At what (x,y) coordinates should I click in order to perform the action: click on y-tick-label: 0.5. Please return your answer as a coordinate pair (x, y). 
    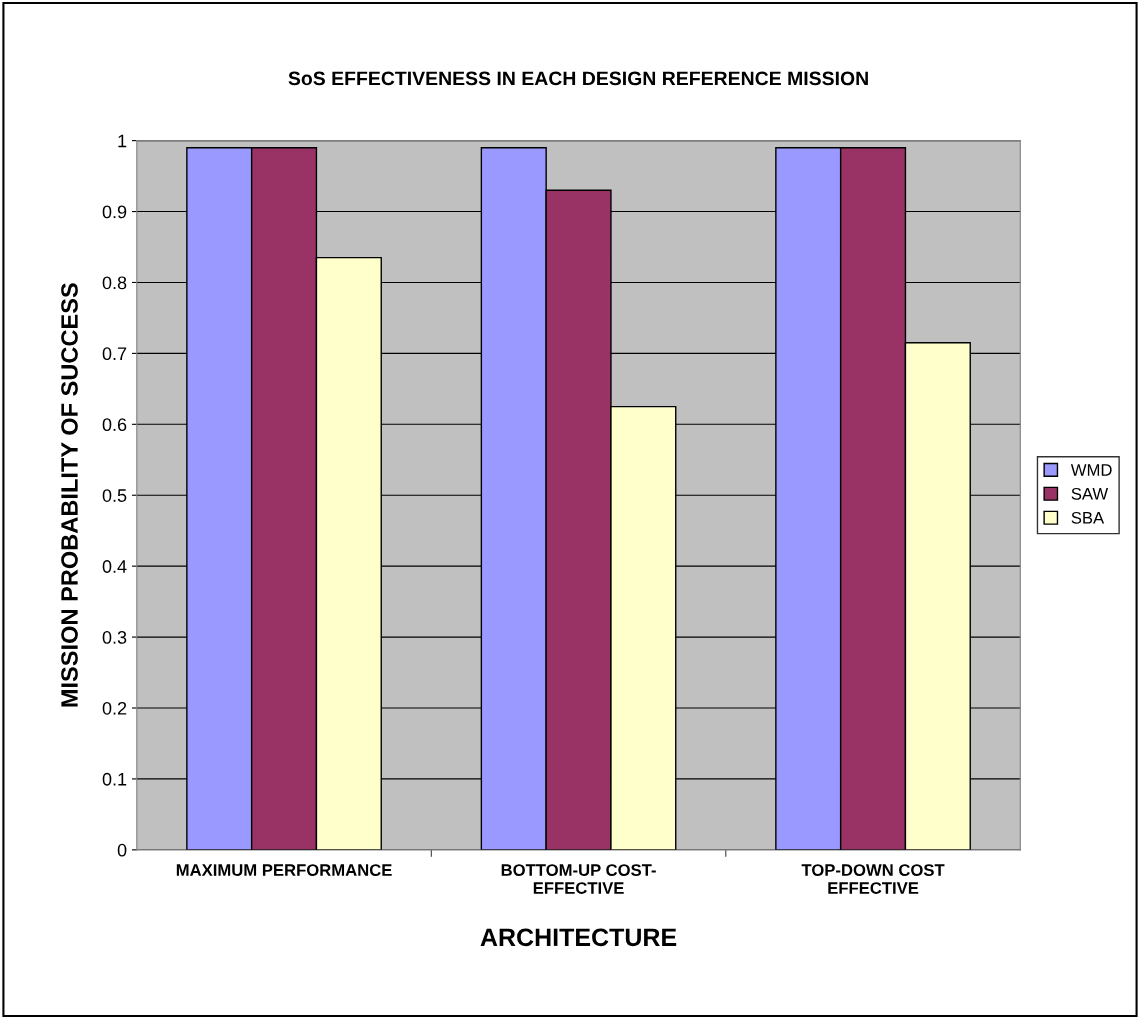
    Looking at the image, I should click on (114, 495).